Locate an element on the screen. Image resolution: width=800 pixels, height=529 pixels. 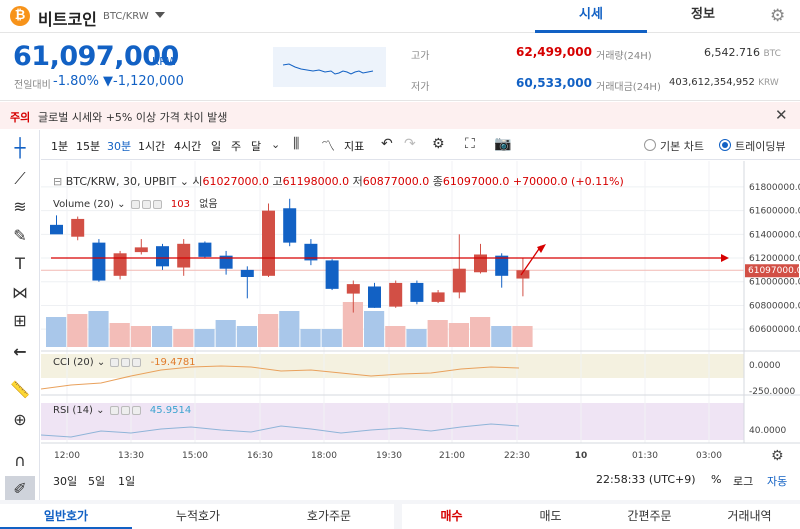
pattern-icon: ⋈ is located at coordinates (20, 292).